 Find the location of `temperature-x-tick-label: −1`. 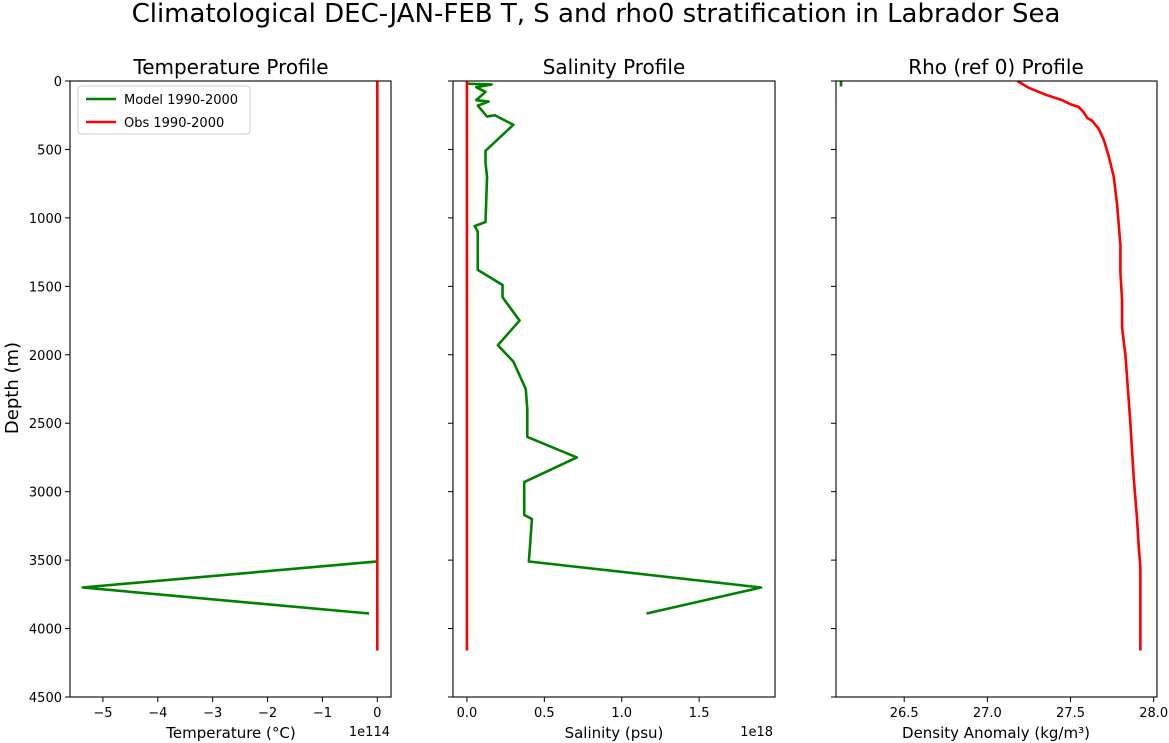

temperature-x-tick-label: −1 is located at coordinates (322, 713).